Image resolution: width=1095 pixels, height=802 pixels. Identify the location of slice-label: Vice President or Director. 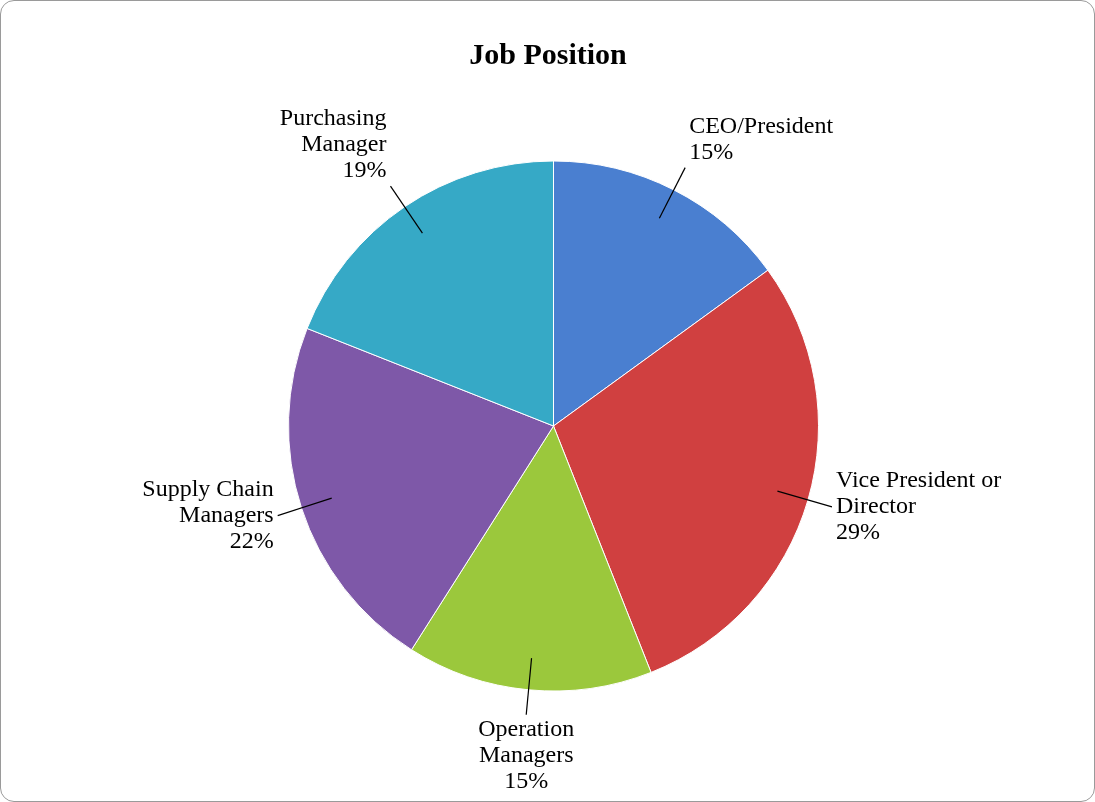
(918, 492).